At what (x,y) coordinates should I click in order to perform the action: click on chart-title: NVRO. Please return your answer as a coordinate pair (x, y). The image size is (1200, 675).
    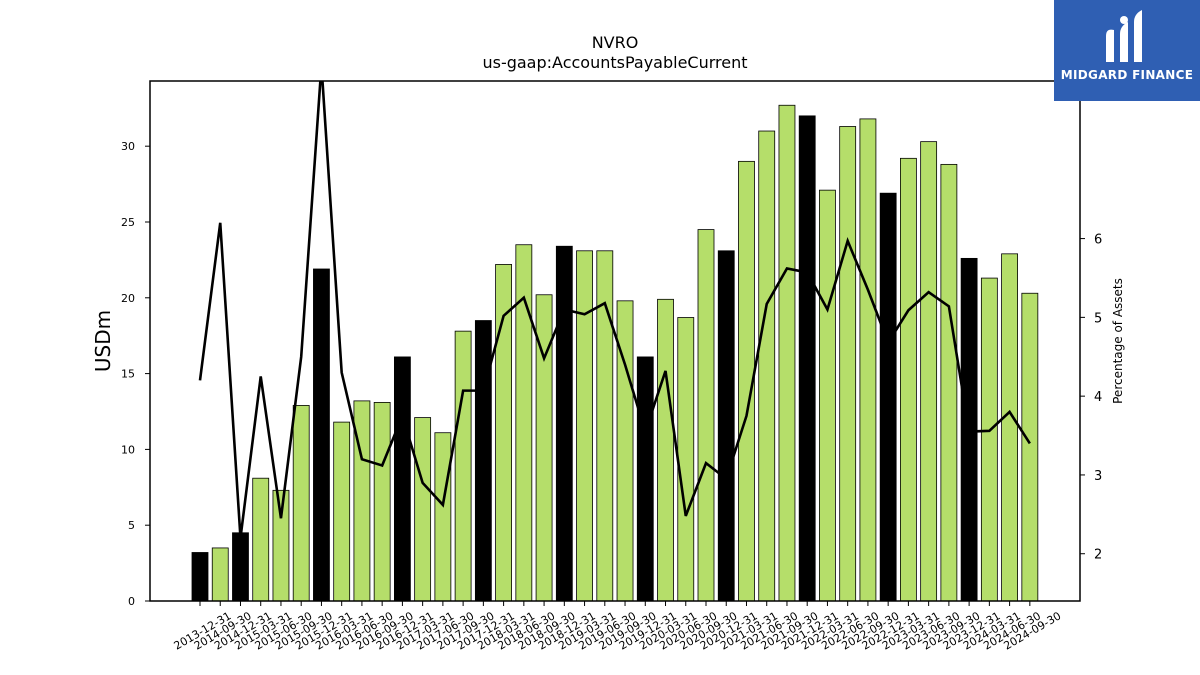
    Looking at the image, I should click on (615, 42).